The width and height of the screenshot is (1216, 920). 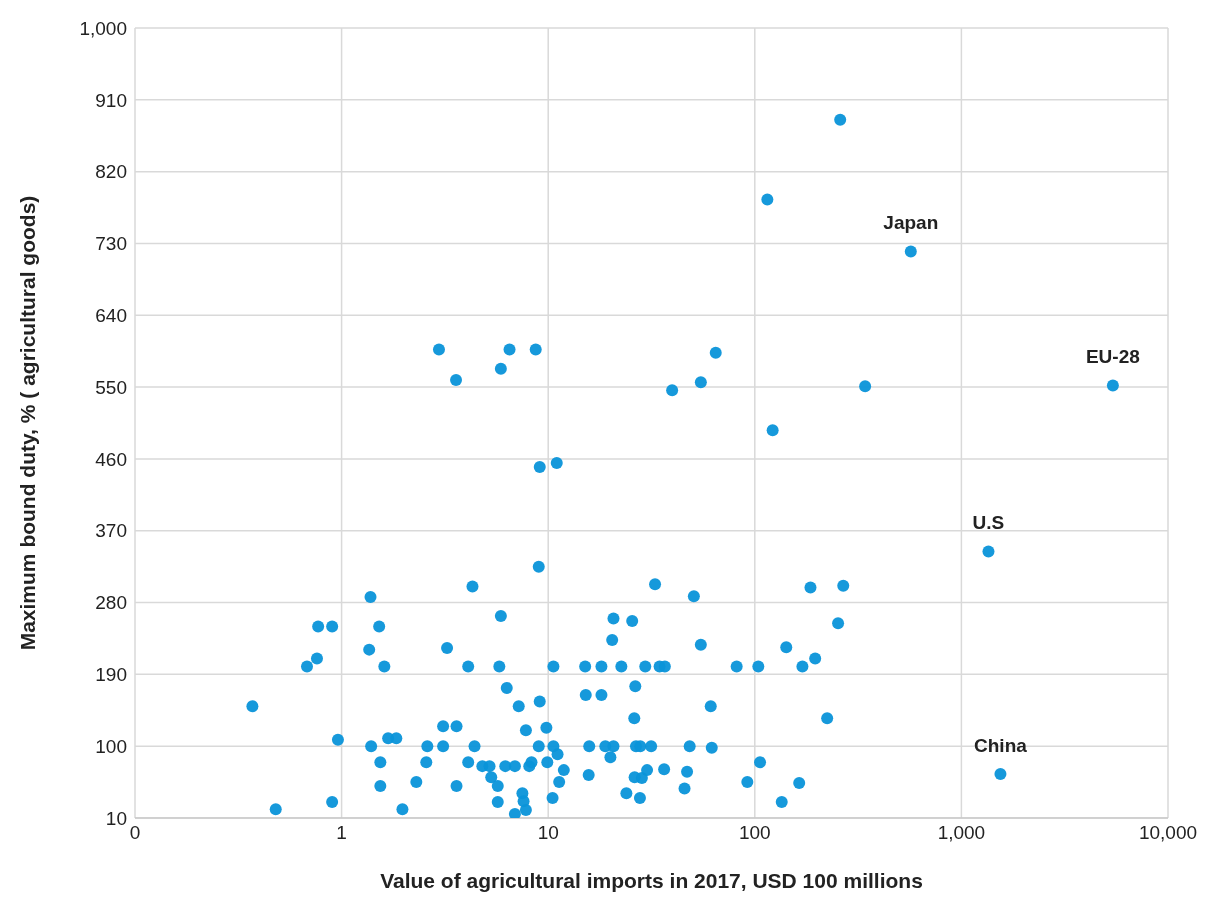 I want to click on x-tick-label: 0, so click(x=135, y=833).